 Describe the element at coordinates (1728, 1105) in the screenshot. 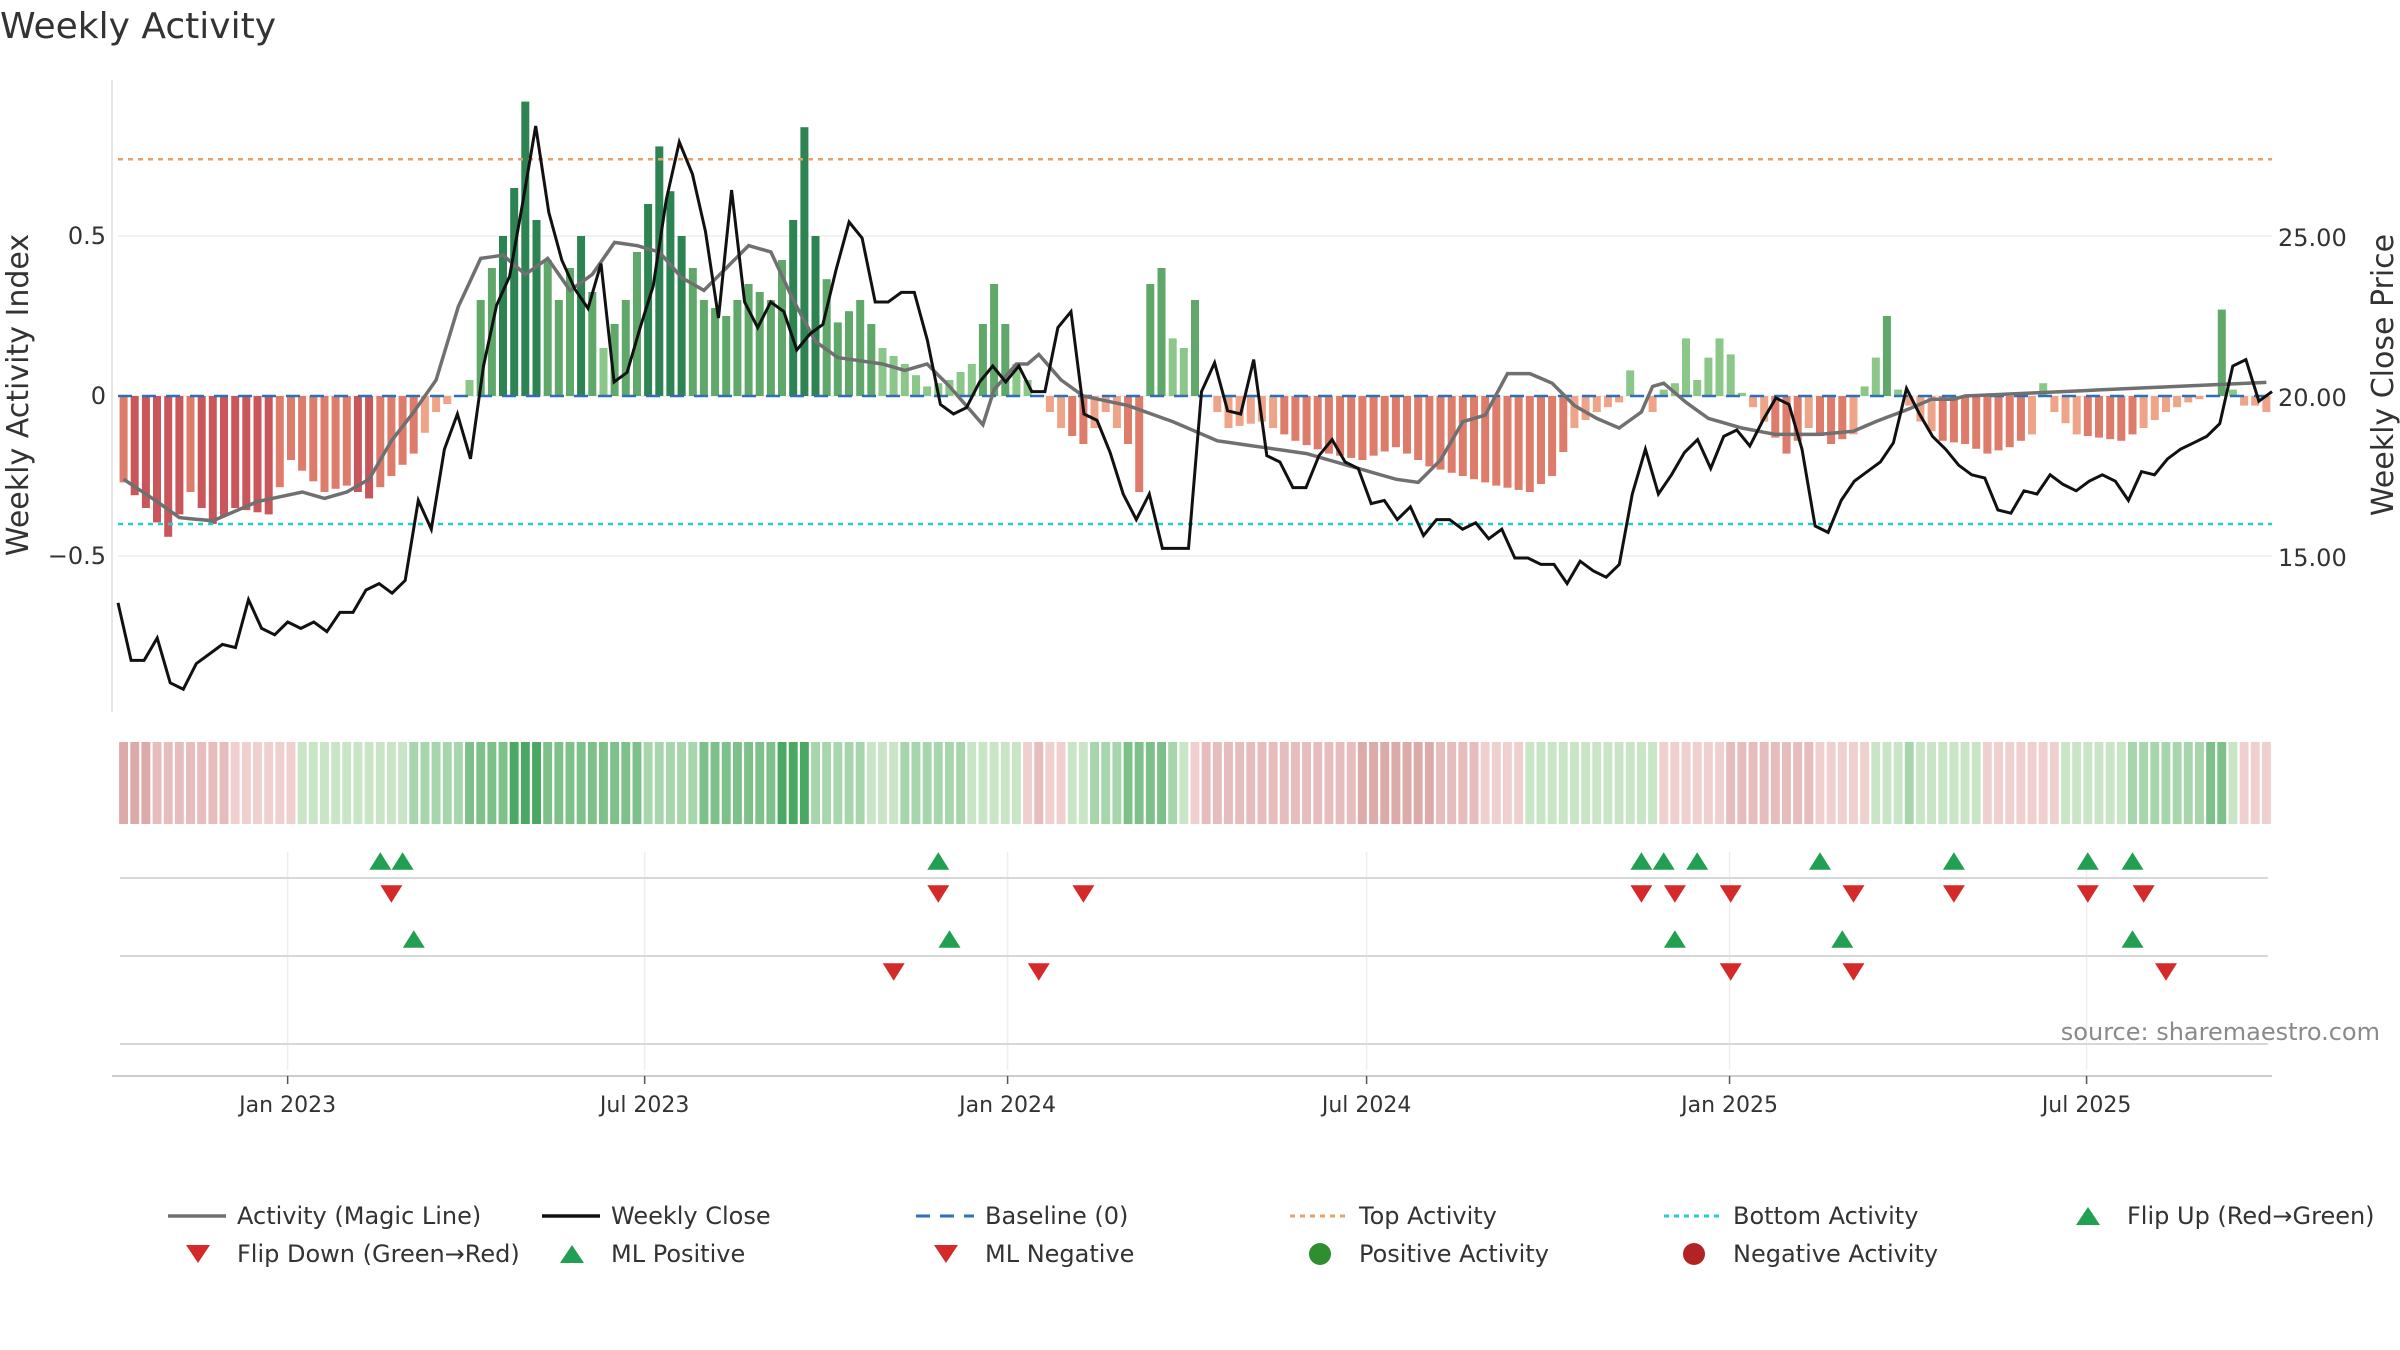

I see `x-tick-label: Jan 2025` at that location.